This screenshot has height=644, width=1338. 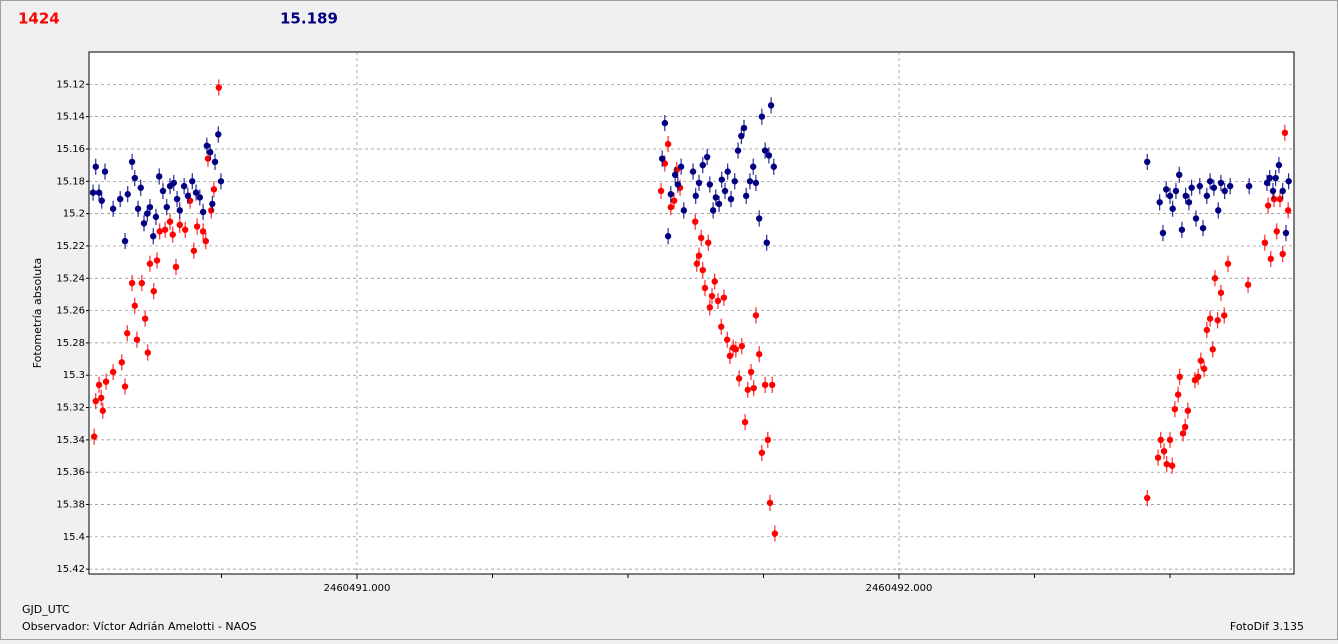 I want to click on software: FotoDif 3.135, so click(x=1267, y=626).